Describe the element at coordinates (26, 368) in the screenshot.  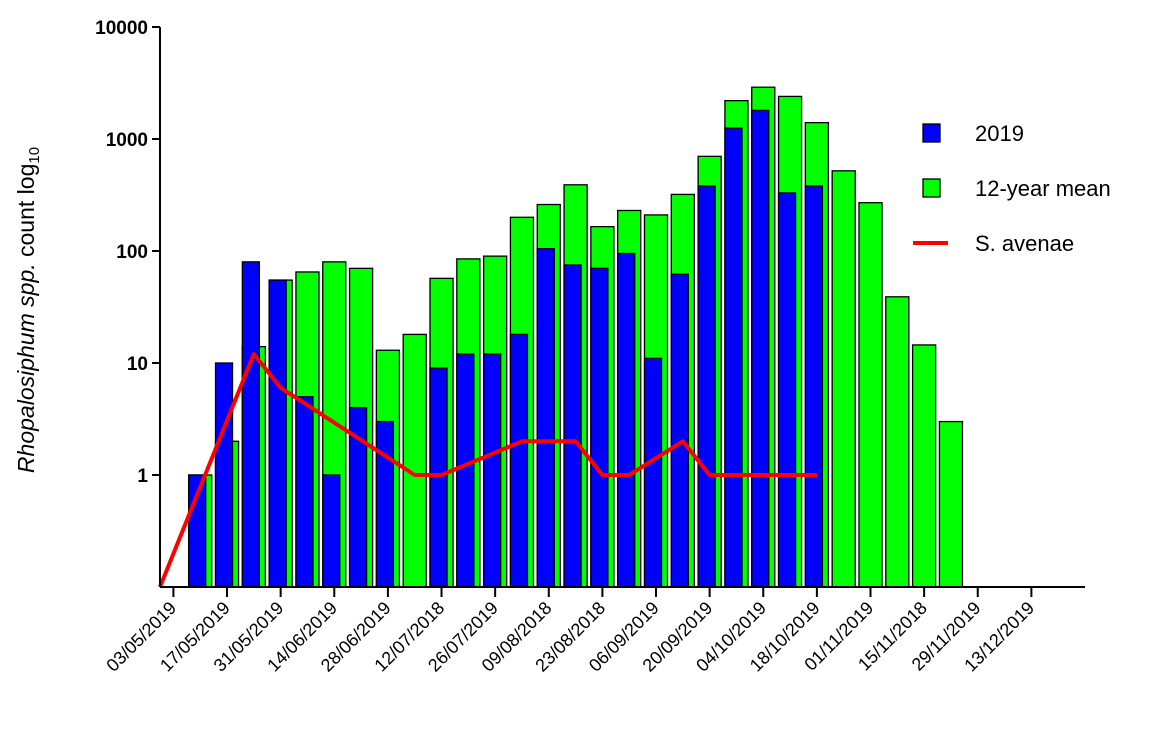
I see `y-title-italic: Rhopalosiphum spp.` at that location.